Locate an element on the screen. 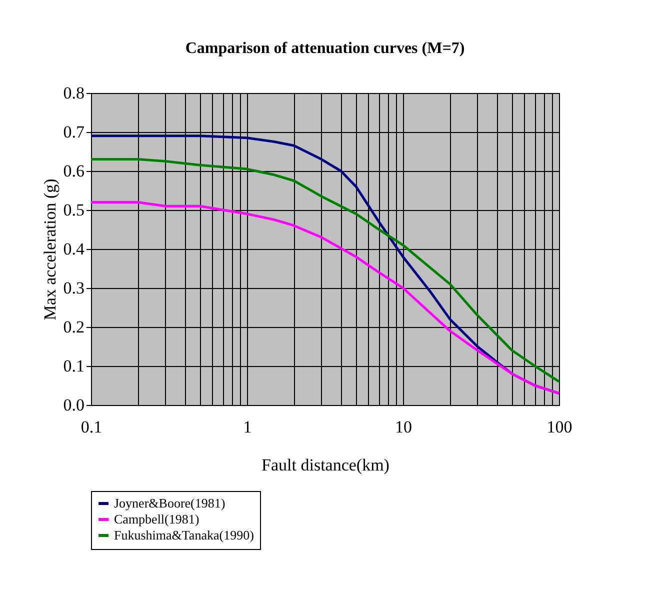  x-tick-label: 0.1 is located at coordinates (91, 427).